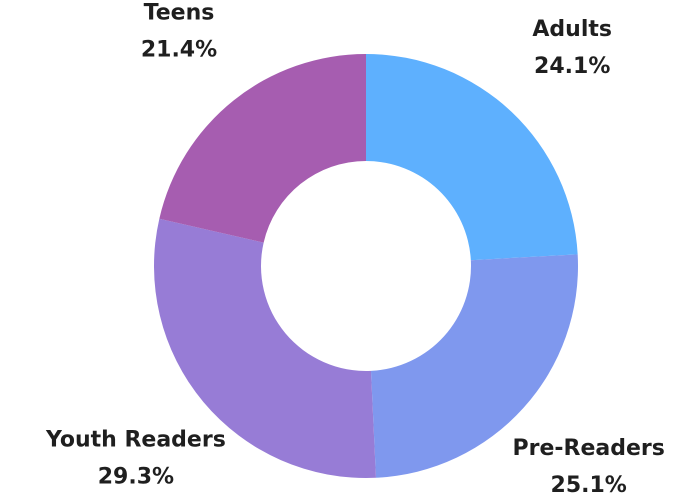 The image size is (692, 504). I want to click on slice-value-label: 29.3%, so click(136, 476).